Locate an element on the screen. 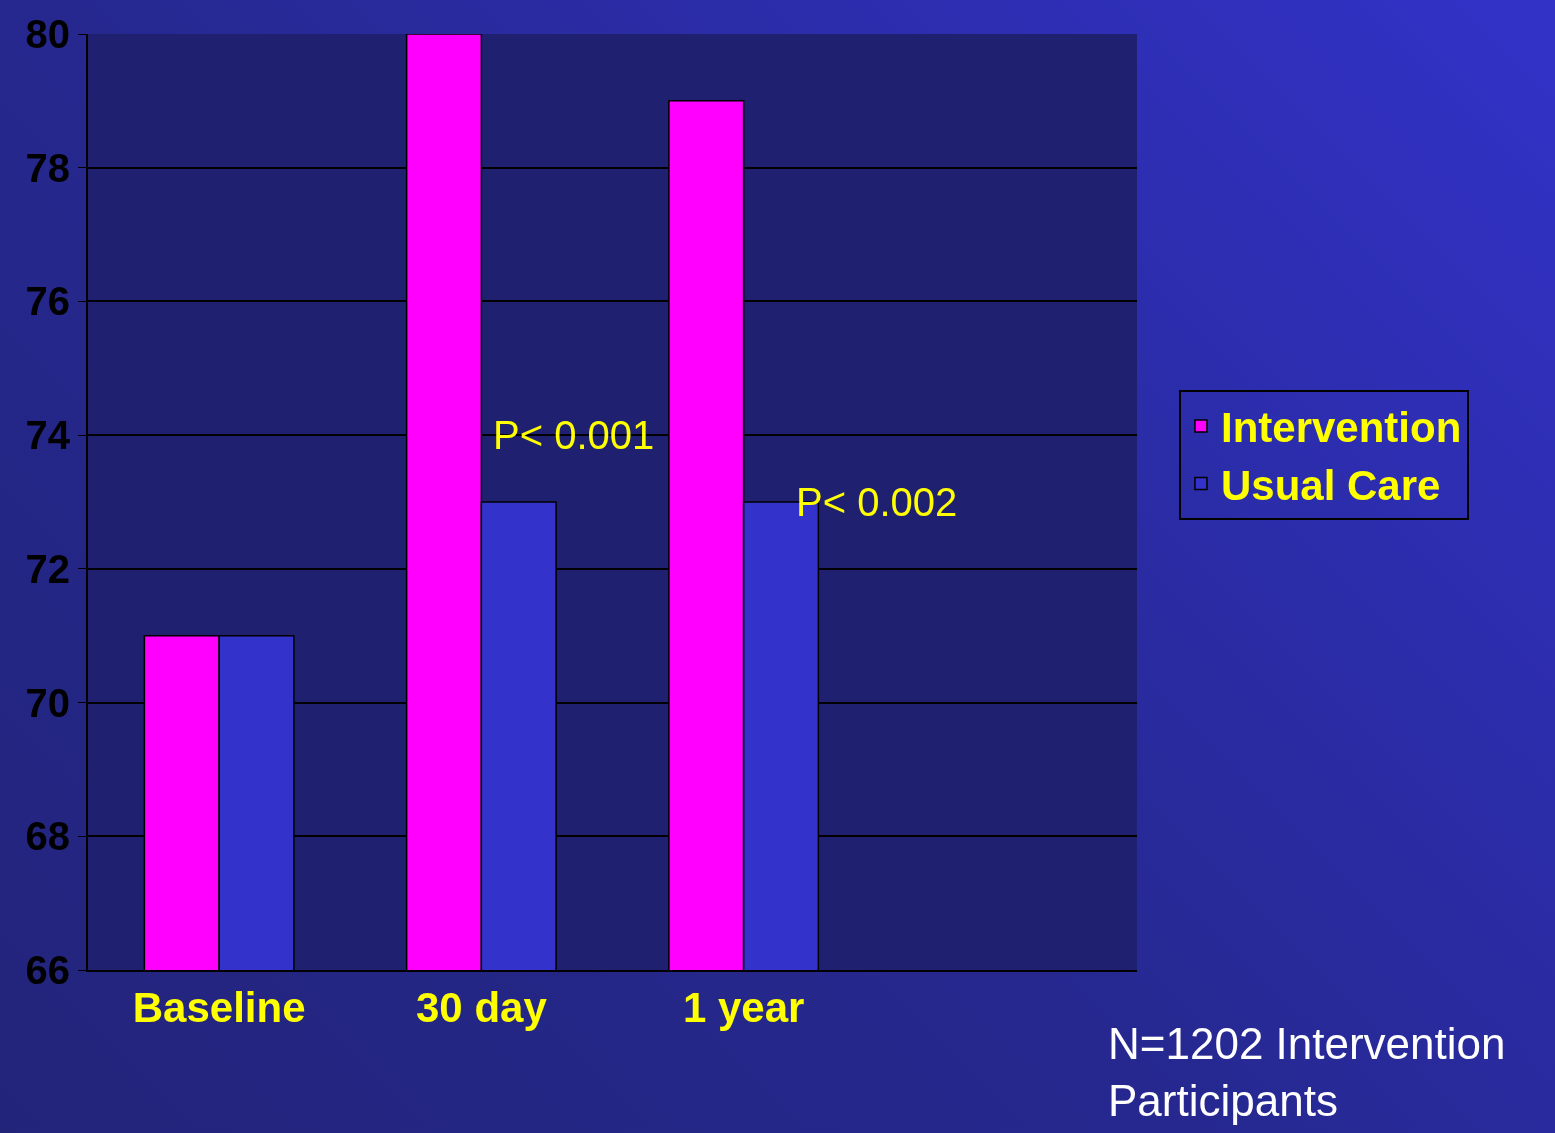 The height and width of the screenshot is (1133, 1555). text: N=1202 Intervention Participants is located at coordinates (1307, 1072).